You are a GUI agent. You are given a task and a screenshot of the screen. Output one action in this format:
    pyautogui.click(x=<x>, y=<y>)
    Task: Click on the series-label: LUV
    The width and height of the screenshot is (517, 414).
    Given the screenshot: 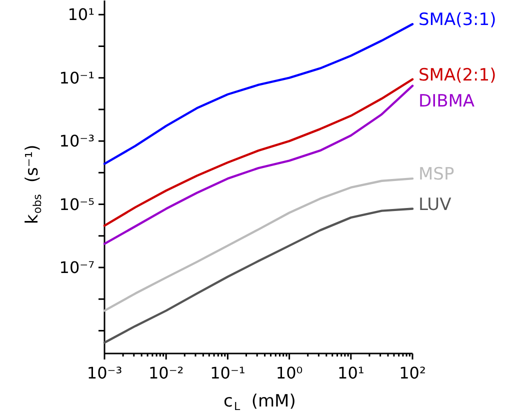 What is the action you would take?
    pyautogui.click(x=435, y=204)
    